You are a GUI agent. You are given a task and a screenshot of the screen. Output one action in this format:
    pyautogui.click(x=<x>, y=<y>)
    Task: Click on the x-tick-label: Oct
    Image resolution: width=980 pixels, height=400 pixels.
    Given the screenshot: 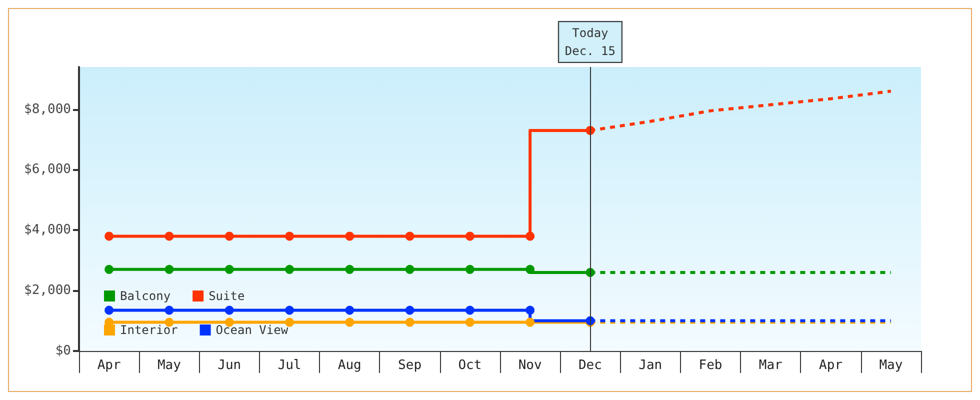 What is the action you would take?
    pyautogui.click(x=470, y=365)
    